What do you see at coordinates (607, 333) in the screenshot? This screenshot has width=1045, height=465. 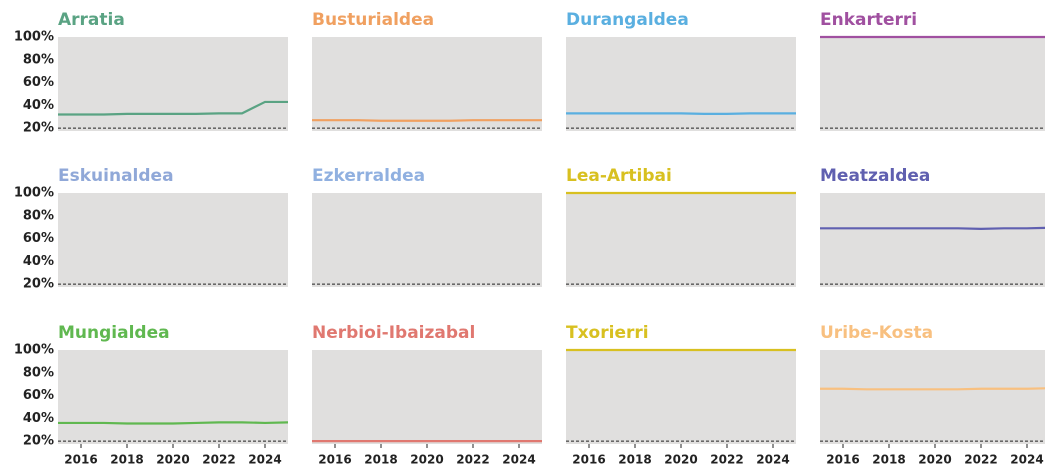 I see `panel-title: Txorierri` at bounding box center [607, 333].